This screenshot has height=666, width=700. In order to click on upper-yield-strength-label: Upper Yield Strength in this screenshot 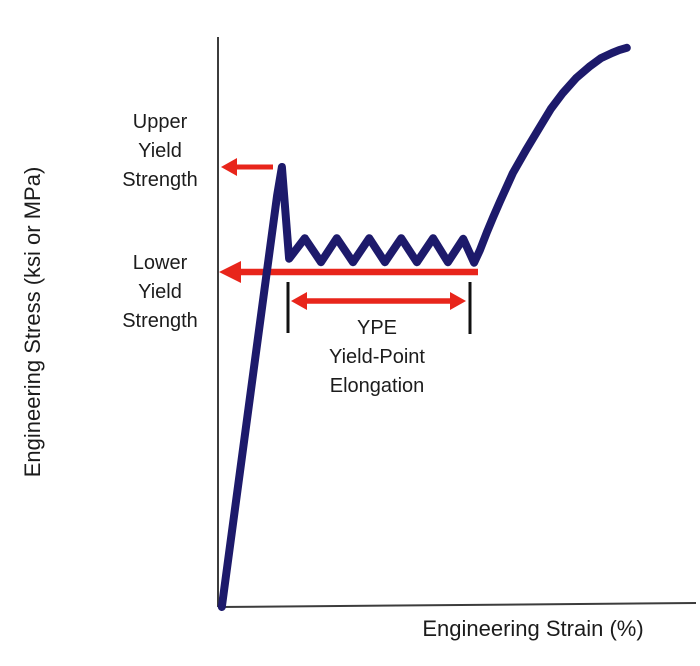, I will do `click(160, 151)`.